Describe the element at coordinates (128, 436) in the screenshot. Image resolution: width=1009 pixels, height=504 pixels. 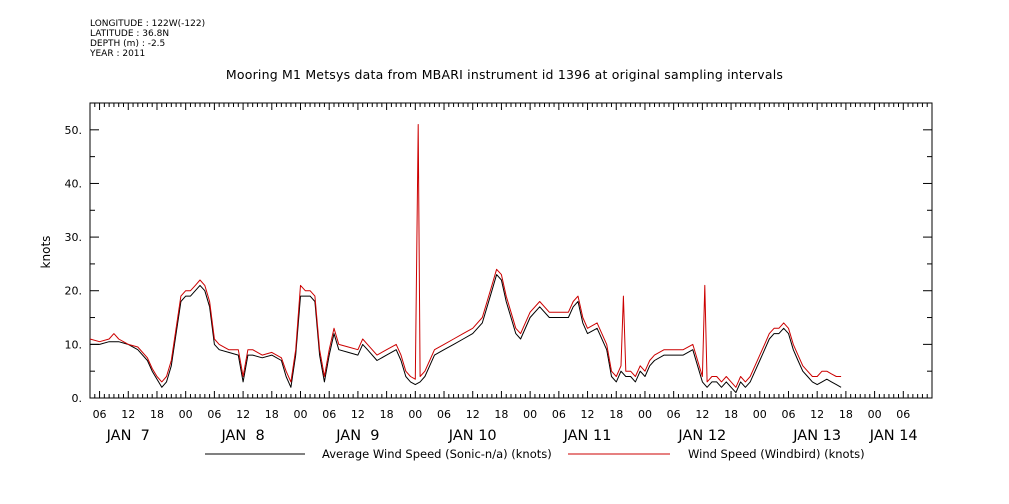
I see `x-day-label: JAN 7` at that location.